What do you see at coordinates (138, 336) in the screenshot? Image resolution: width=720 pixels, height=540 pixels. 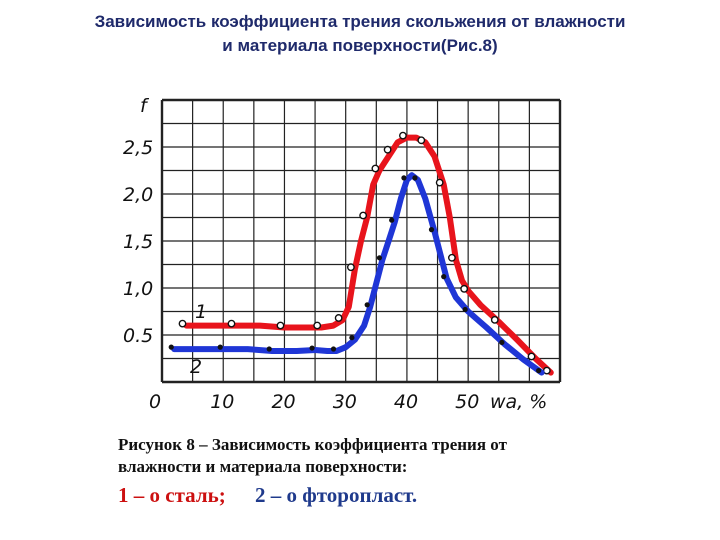 I see `y-tick-label: 0.5` at bounding box center [138, 336].